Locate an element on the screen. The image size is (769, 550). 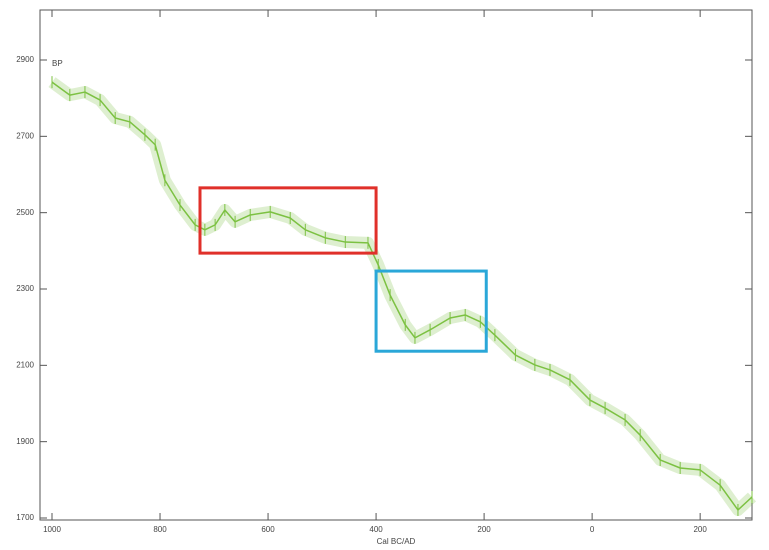
y-tick-label: 2900 is located at coordinates (25, 59).